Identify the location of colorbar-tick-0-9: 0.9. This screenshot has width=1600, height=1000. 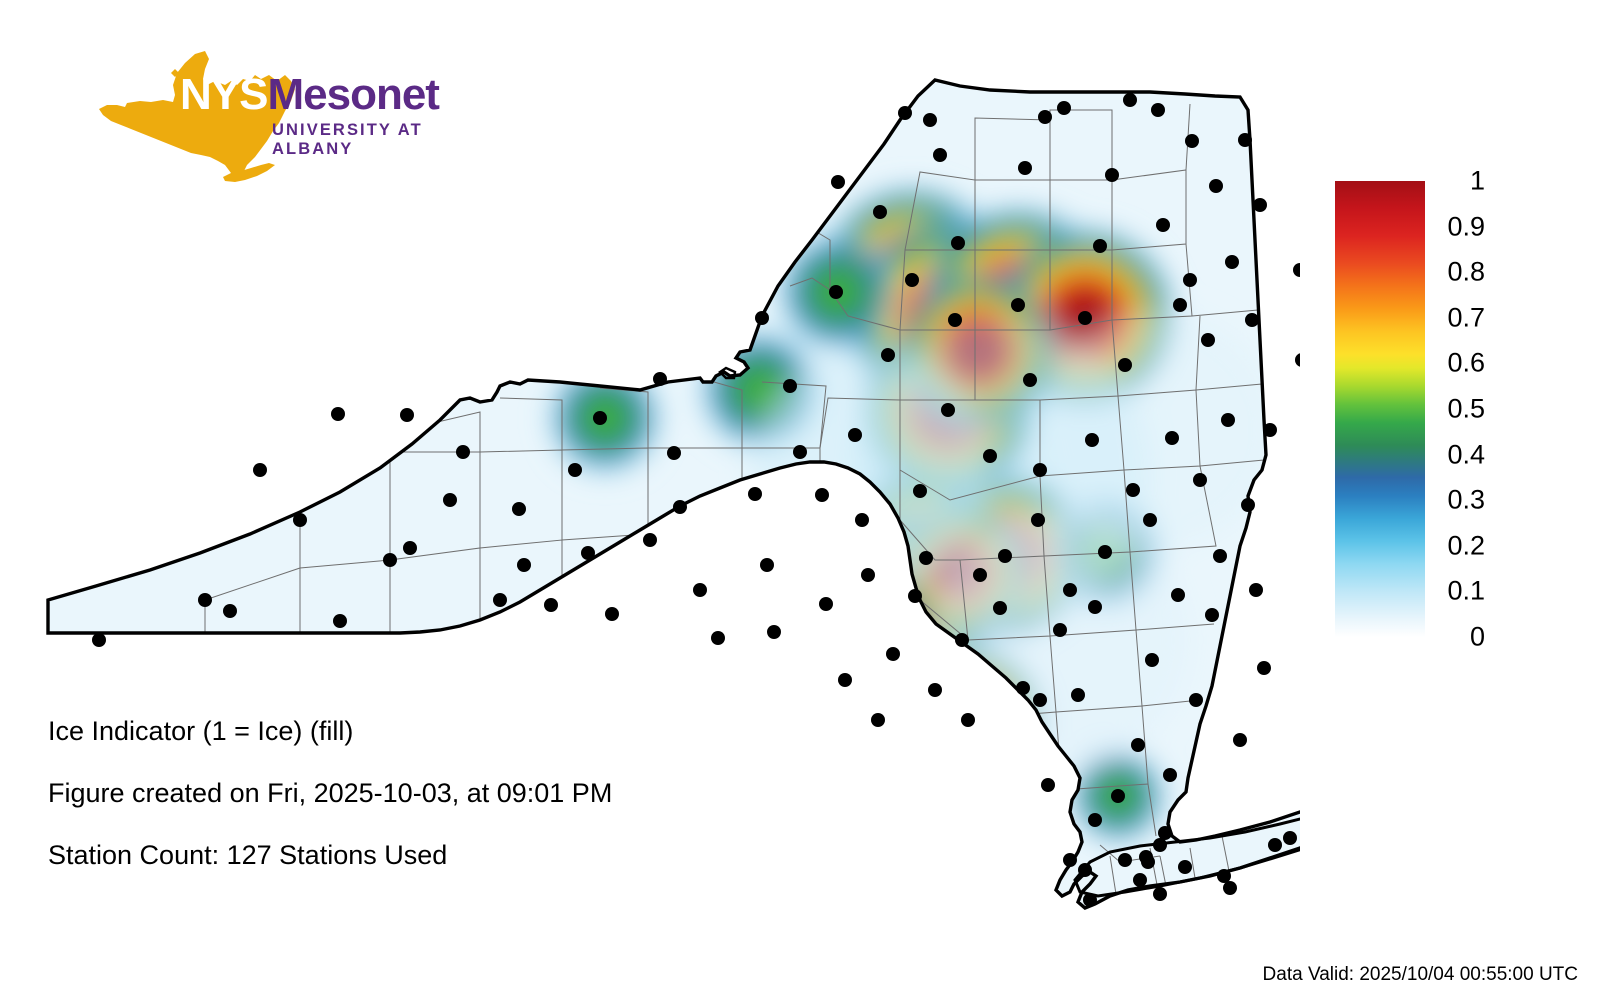
(1466, 226).